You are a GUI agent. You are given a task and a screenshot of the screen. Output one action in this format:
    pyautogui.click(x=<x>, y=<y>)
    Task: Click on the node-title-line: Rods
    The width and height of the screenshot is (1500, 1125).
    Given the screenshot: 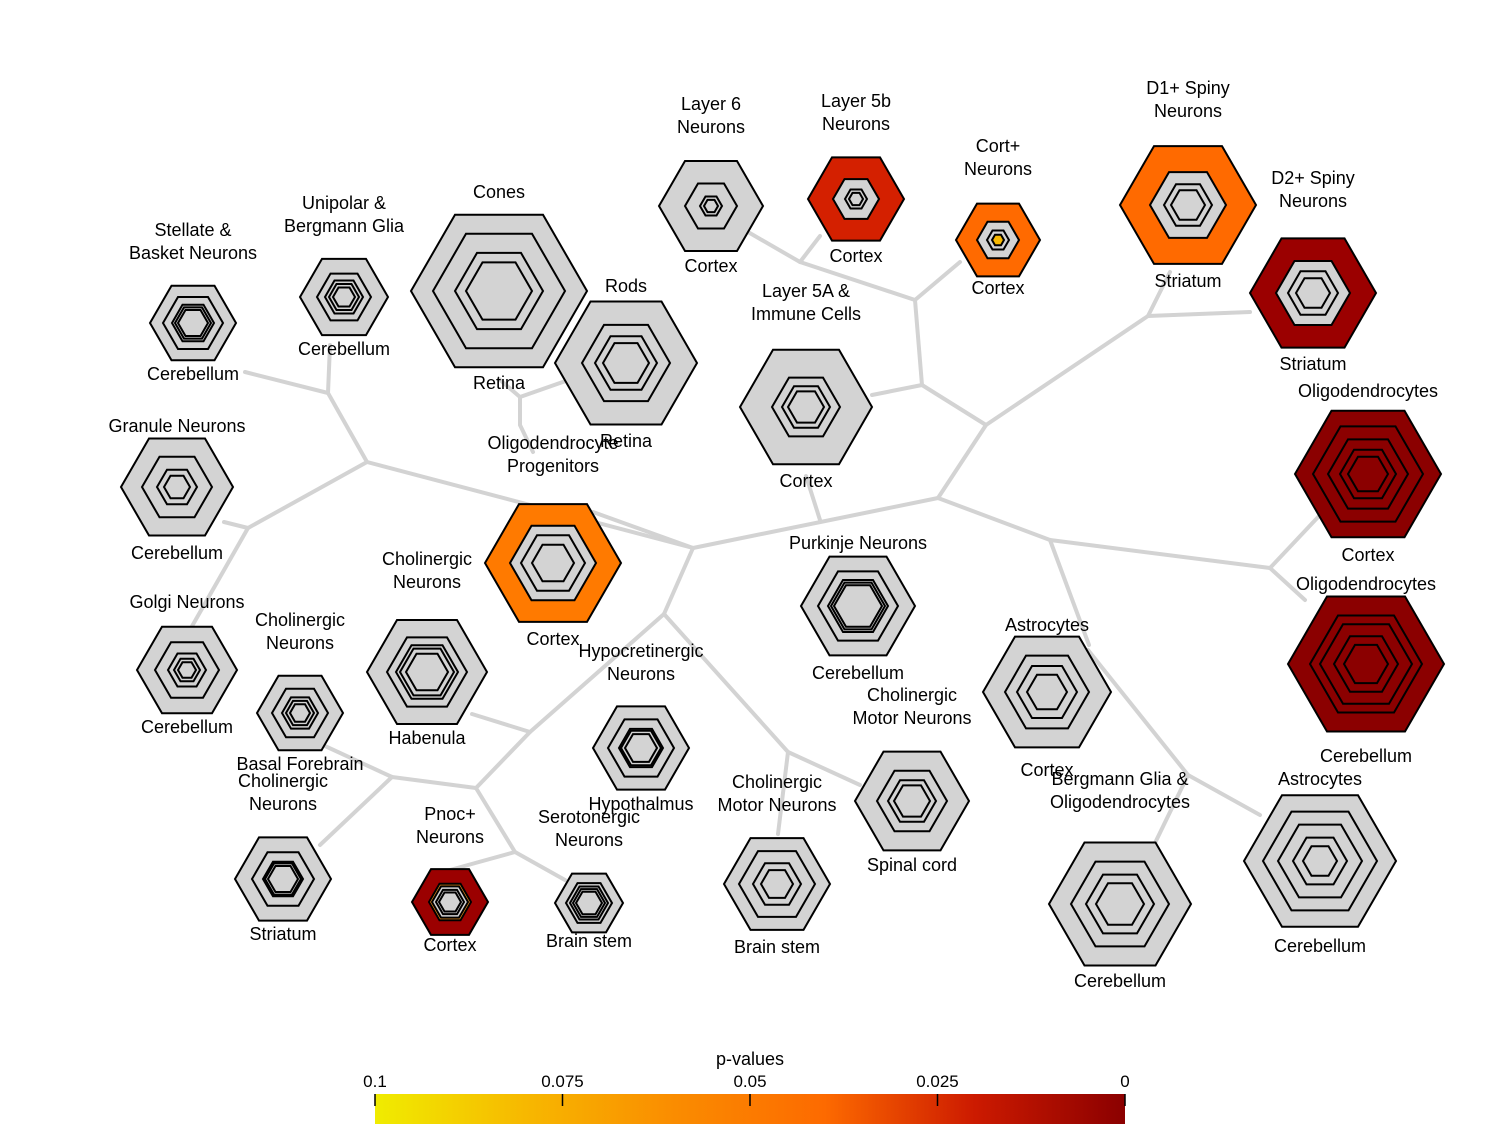 What is the action you would take?
    pyautogui.click(x=626, y=286)
    